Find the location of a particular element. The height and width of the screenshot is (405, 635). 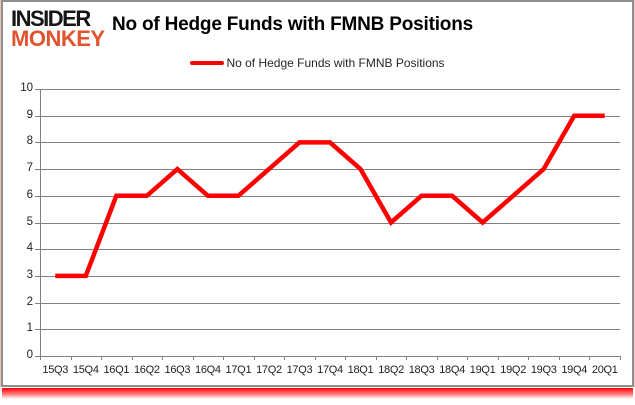

x-axis-tick-label: 16Q2 is located at coordinates (146, 370).